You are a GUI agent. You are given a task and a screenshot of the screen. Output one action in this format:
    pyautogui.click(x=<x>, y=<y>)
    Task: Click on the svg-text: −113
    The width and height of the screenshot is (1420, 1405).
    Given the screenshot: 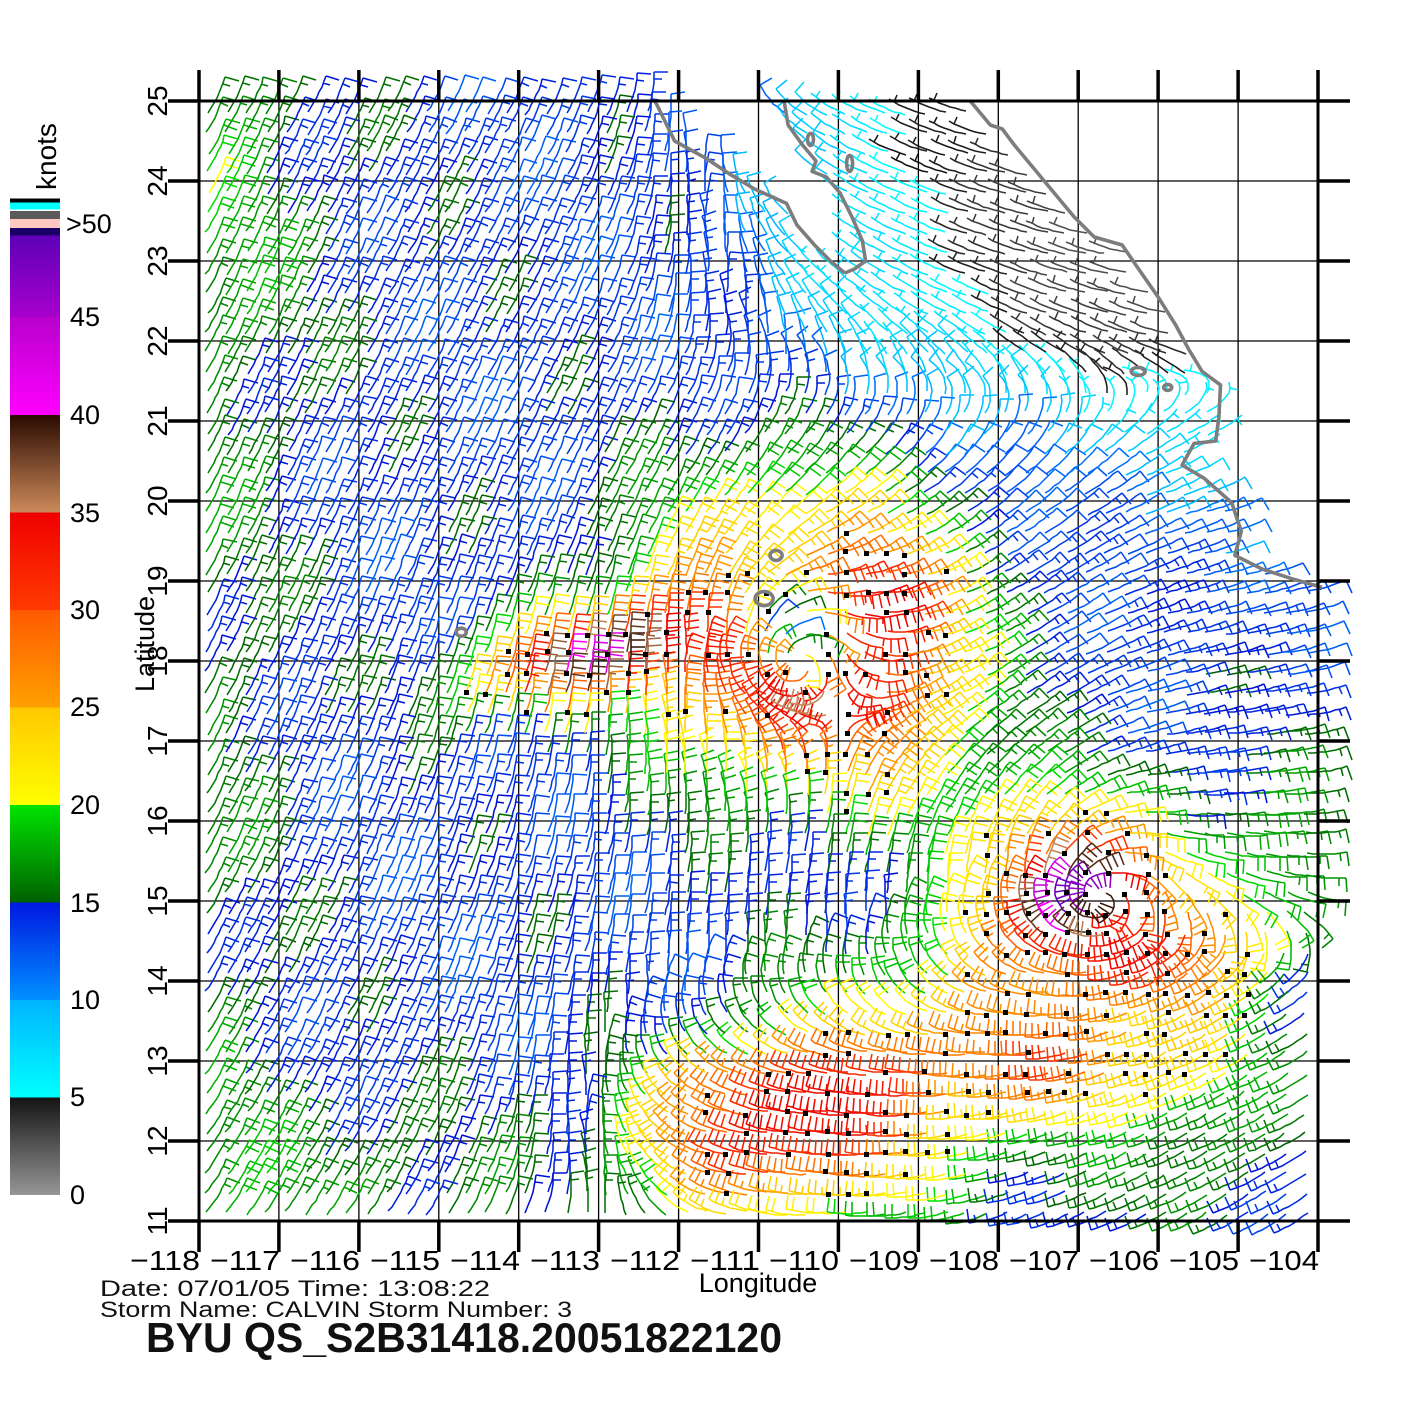 What is the action you would take?
    pyautogui.click(x=565, y=1260)
    